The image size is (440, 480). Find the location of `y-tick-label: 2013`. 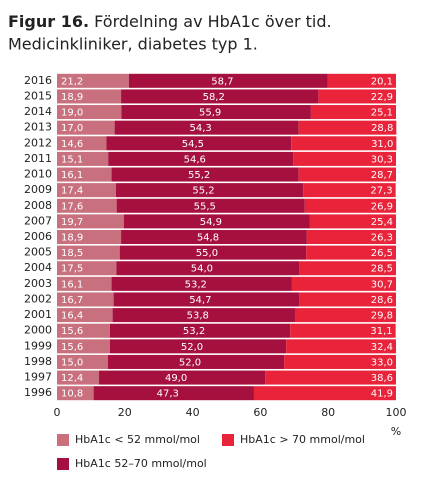

y-tick-label: 2013 is located at coordinates (38, 127).